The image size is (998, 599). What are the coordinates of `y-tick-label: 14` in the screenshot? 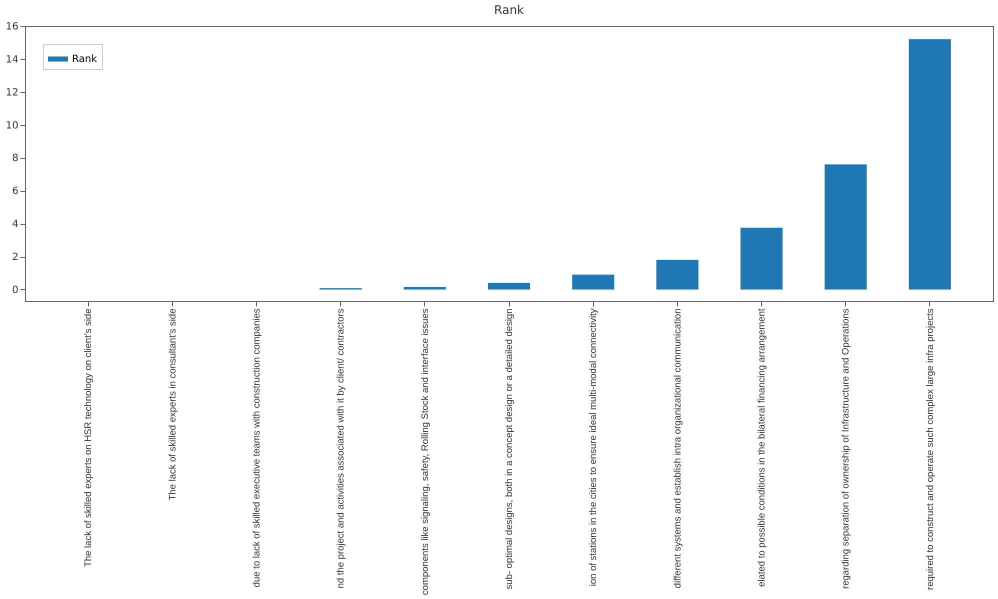 It's located at (12, 60).